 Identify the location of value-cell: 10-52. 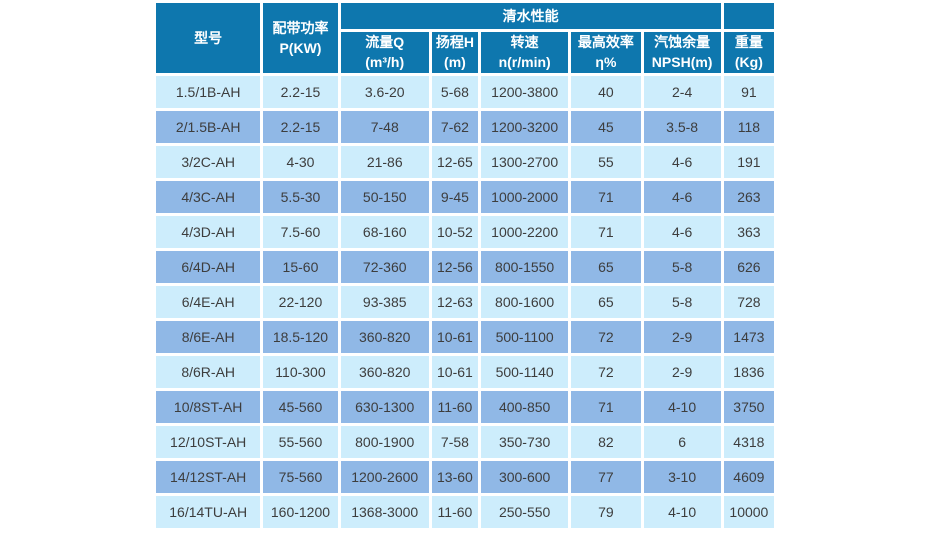
(454, 231).